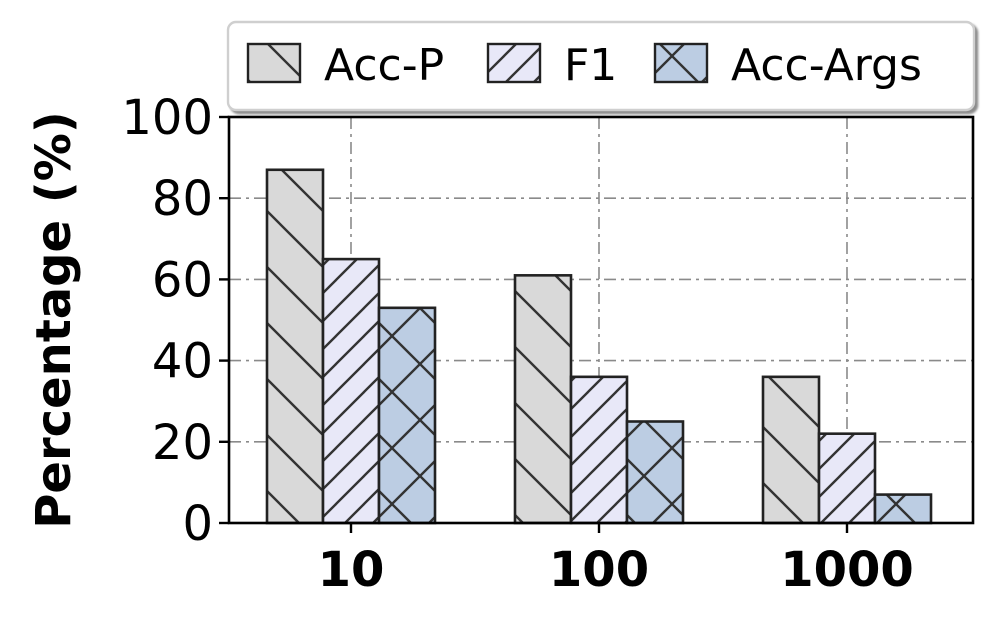  I want to click on legend-item-acc-args: Acc-Args, so click(787, 65).